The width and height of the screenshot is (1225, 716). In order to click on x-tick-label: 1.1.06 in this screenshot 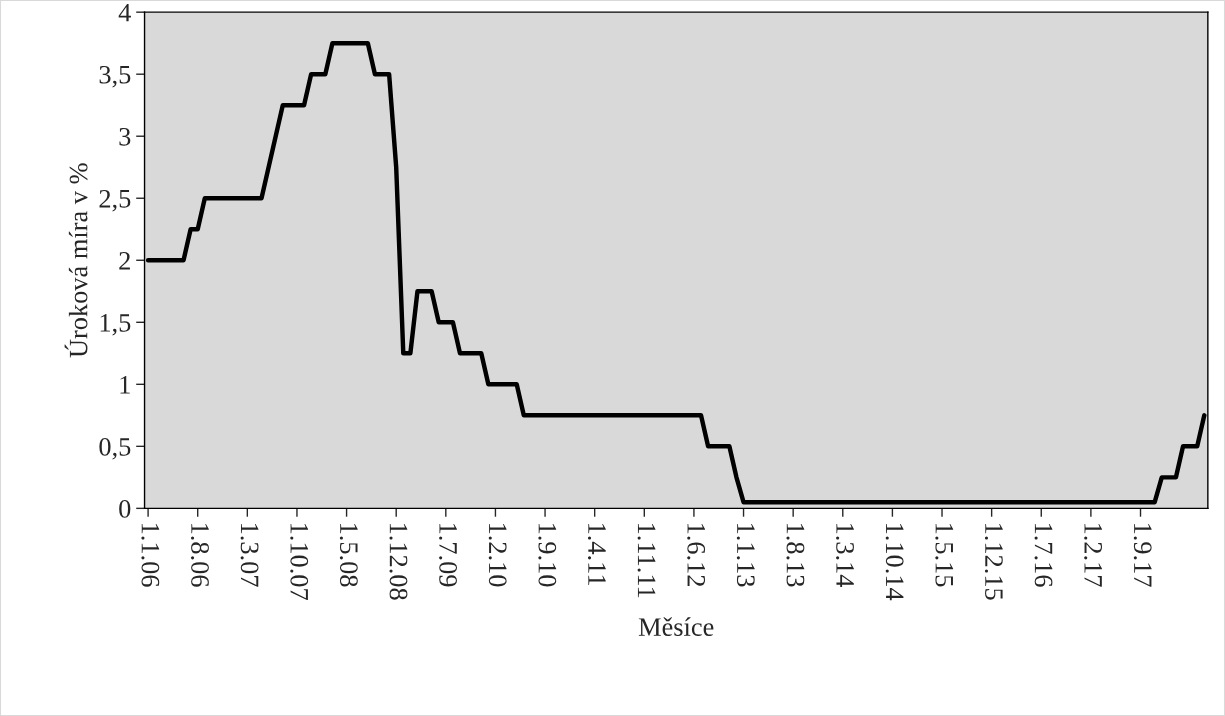, I will do `click(150, 555)`.